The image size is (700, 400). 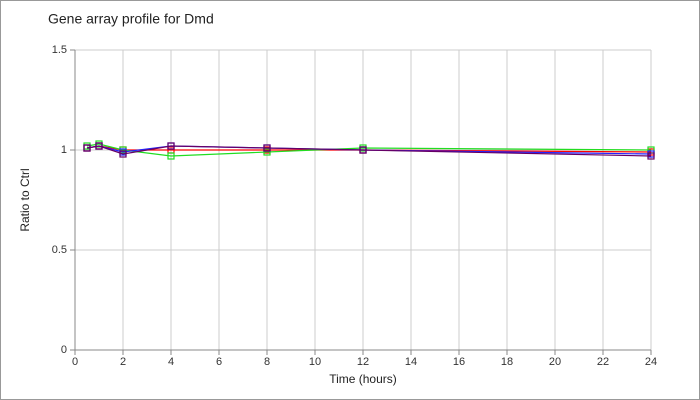 I want to click on y-tick-label: 0, so click(x=64, y=350).